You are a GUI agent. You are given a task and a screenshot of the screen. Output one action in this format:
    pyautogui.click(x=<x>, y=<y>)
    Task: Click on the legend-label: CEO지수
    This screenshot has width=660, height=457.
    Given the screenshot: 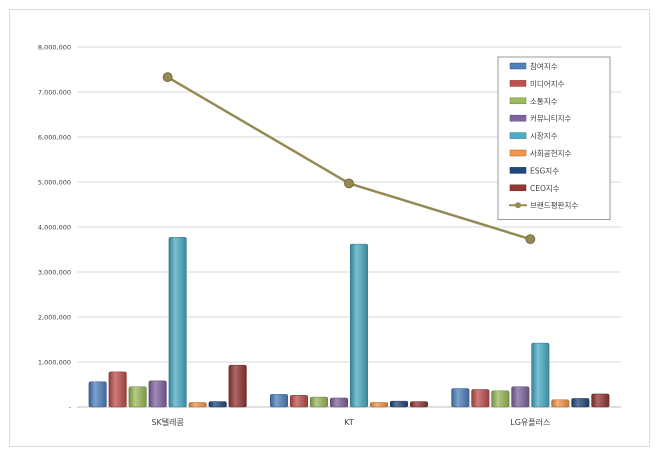 What is the action you would take?
    pyautogui.click(x=545, y=188)
    